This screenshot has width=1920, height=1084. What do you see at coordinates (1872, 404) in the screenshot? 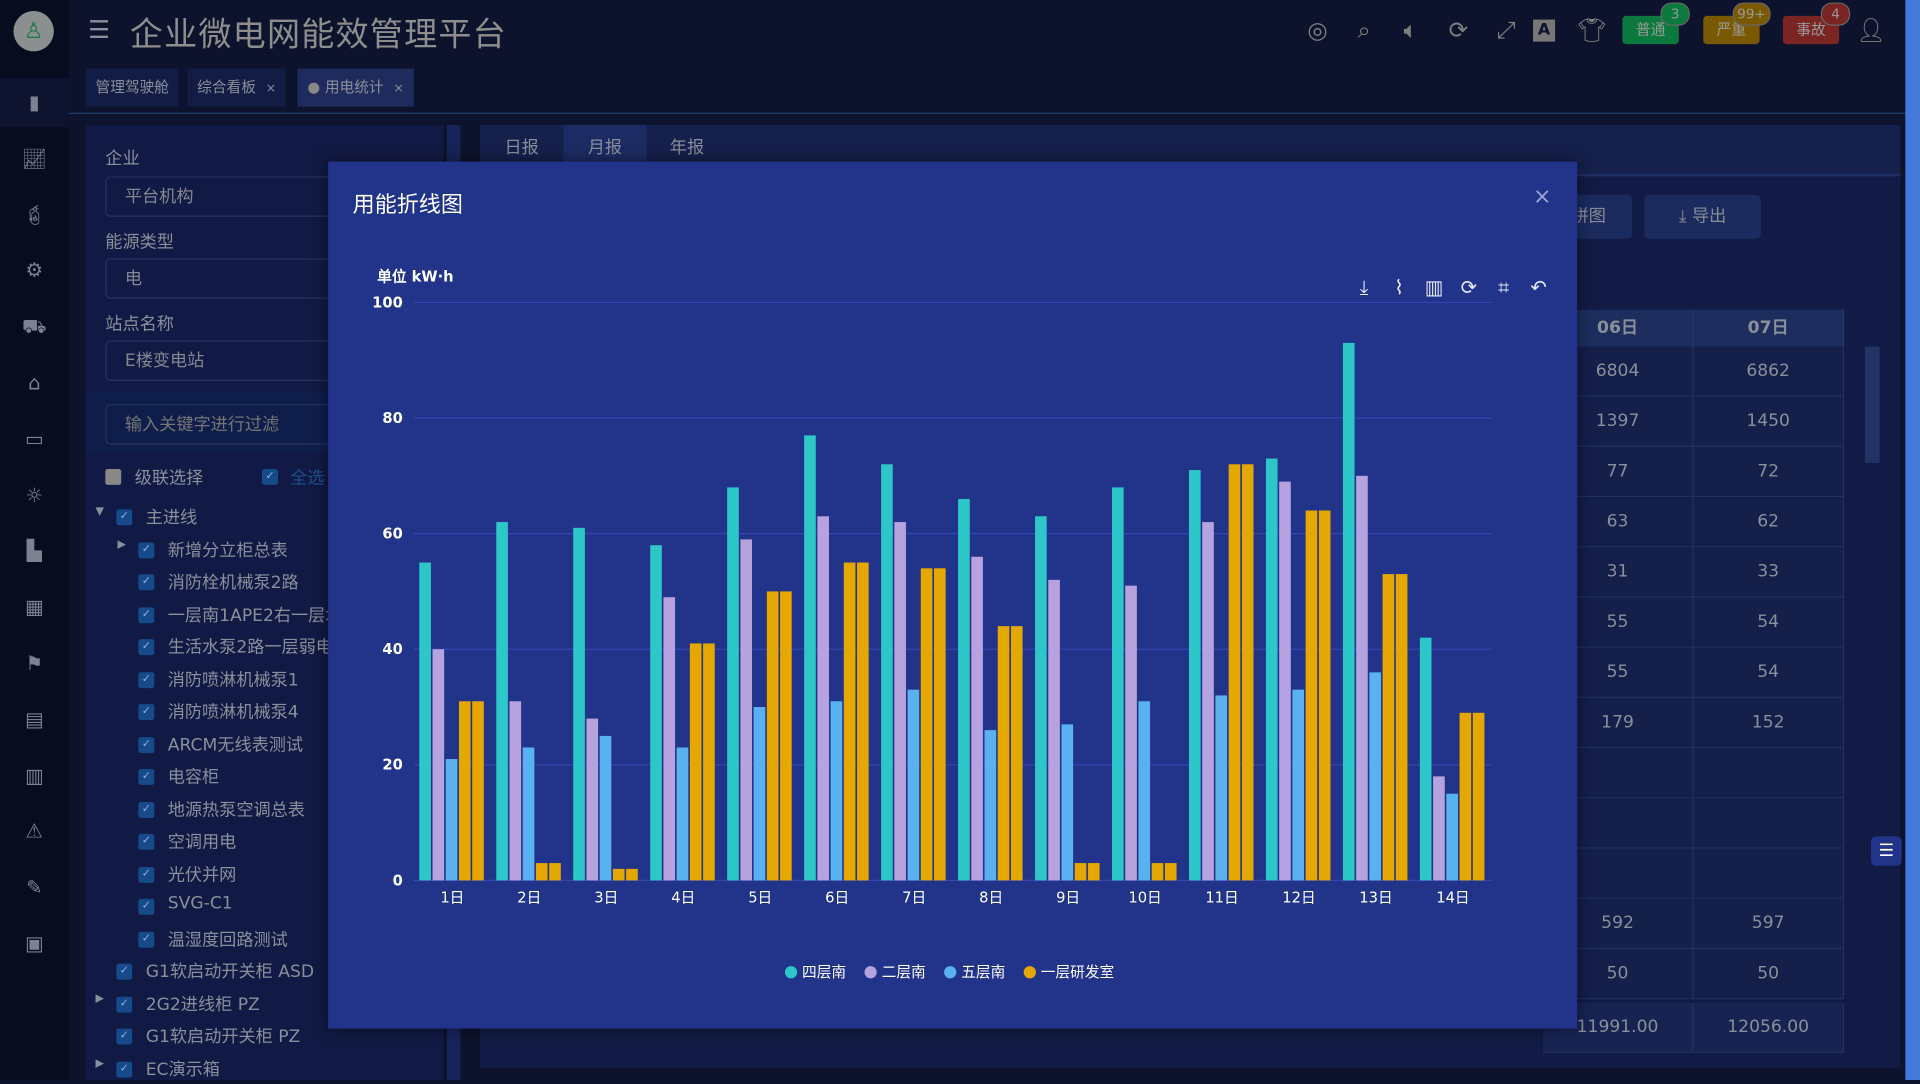
I see `table-scrollbar` at bounding box center [1872, 404].